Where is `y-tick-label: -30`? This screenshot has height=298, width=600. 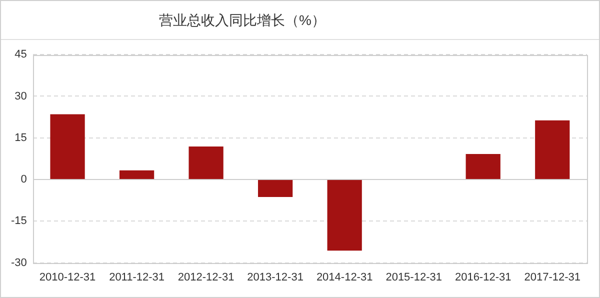 y-tick-label: -30 is located at coordinates (18, 262).